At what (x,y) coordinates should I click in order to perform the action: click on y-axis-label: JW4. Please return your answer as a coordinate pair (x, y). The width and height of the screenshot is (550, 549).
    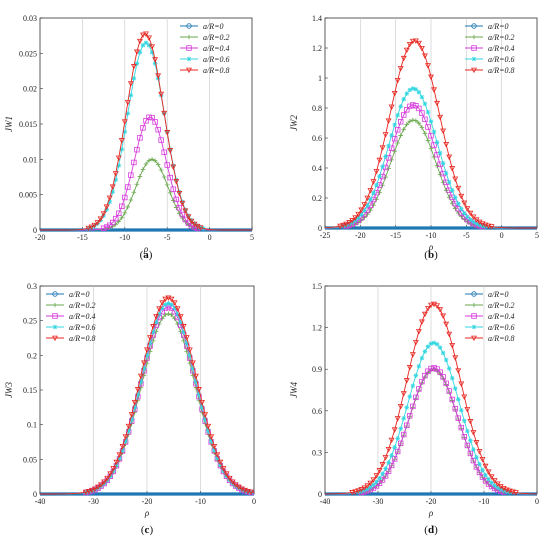
    Looking at the image, I should click on (294, 390).